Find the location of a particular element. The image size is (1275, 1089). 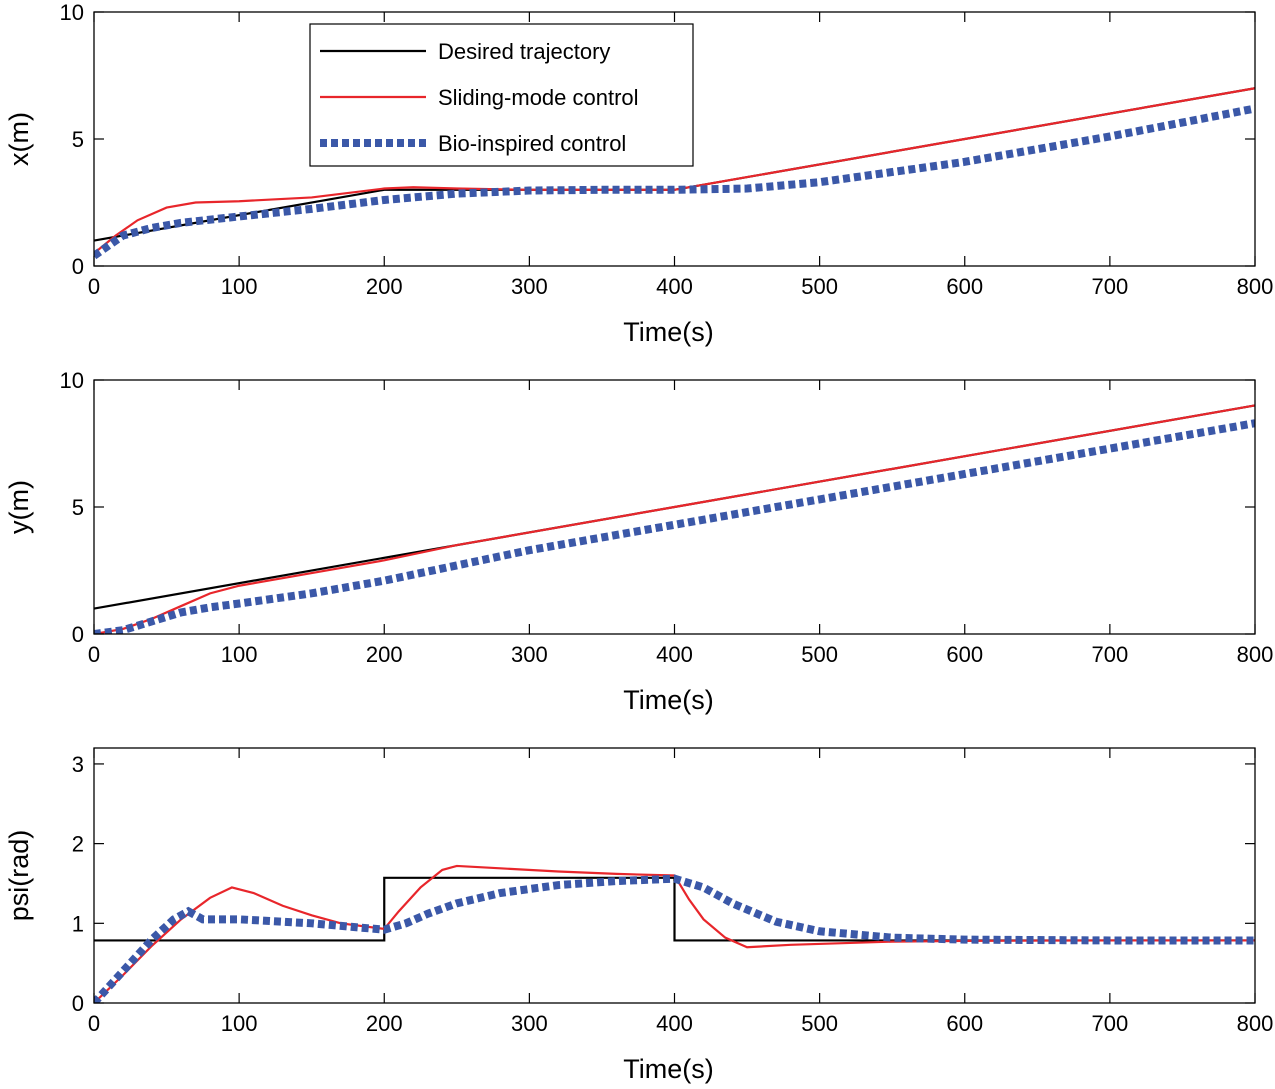

legend-label: Bio-inspired control is located at coordinates (532, 143).